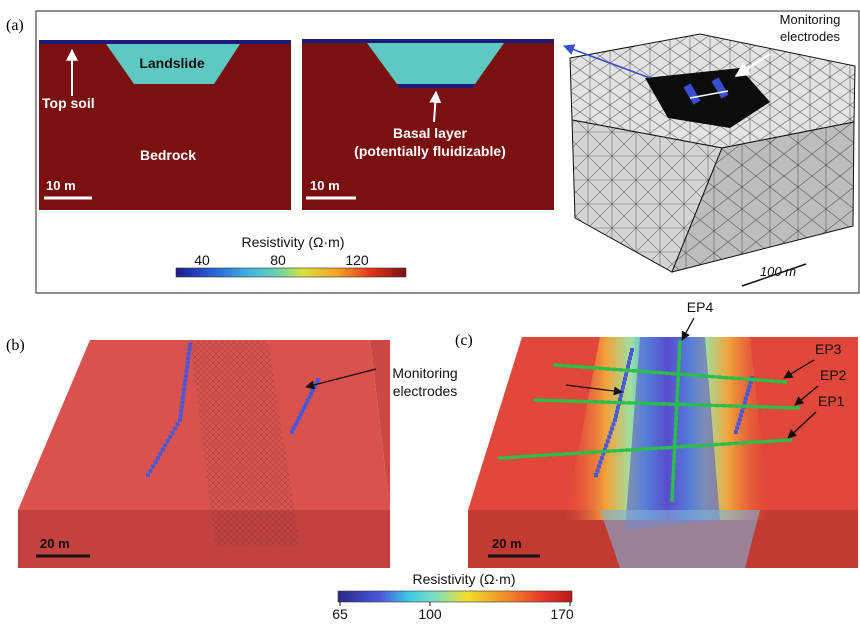 Image resolution: width=860 pixels, height=628 pixels. Describe the element at coordinates (55, 543) in the screenshot. I see `panel-b-scale-label: 20 m` at that location.